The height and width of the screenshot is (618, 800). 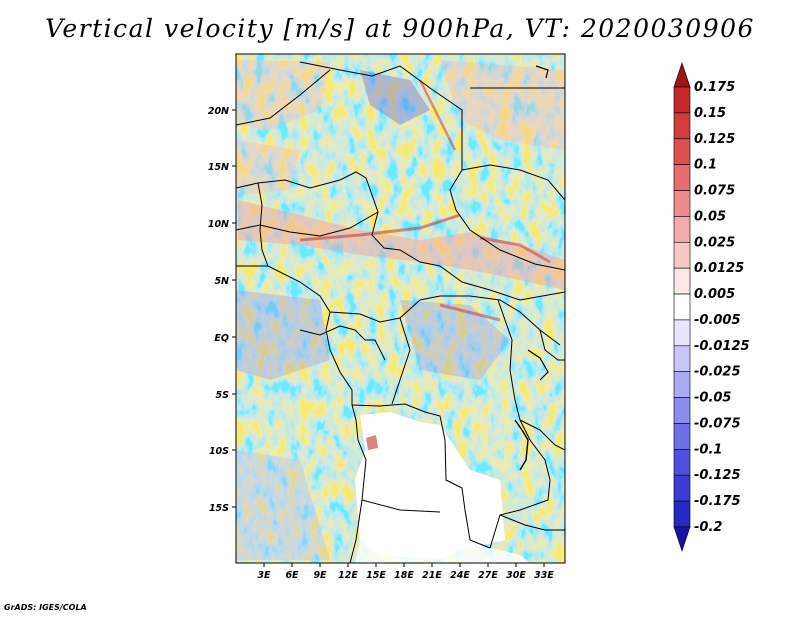 I want to click on grads-credit: GrADS: IGES/COLA, so click(x=45, y=607).